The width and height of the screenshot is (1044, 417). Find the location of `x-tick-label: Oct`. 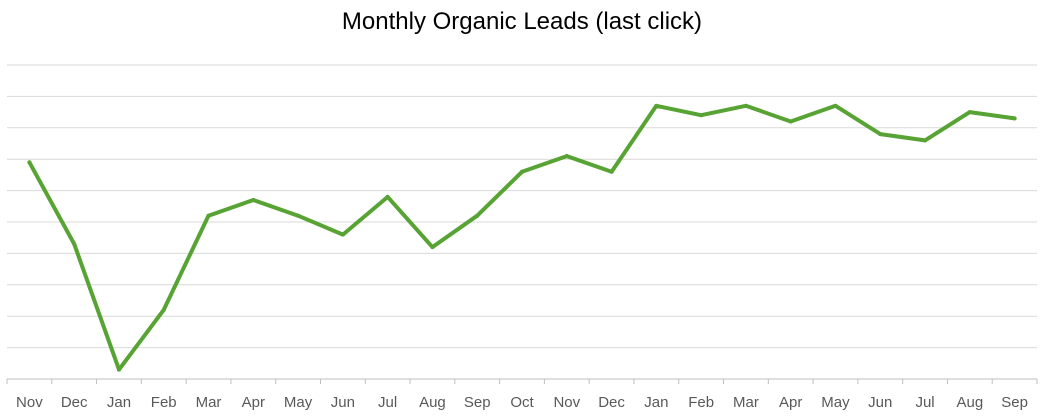

x-tick-label: Oct is located at coordinates (522, 402).